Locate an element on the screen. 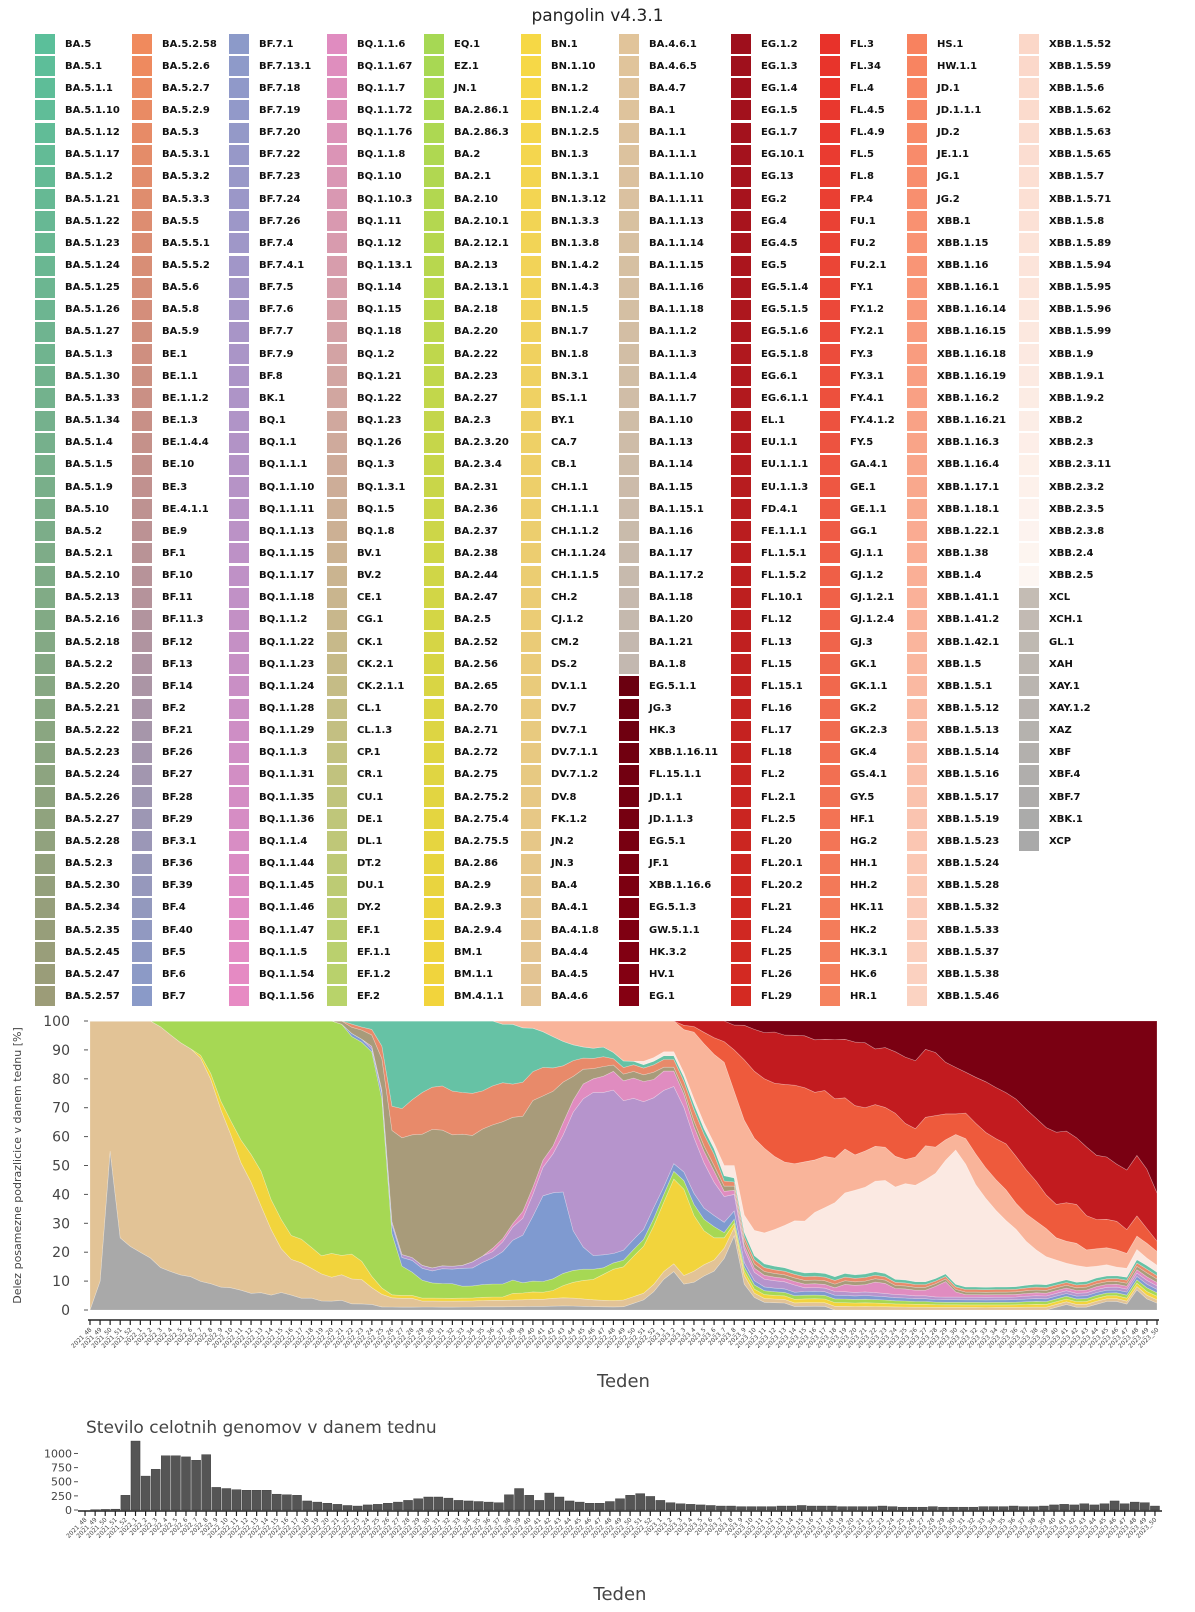  legend-label: GK.2 is located at coordinates (863, 708).